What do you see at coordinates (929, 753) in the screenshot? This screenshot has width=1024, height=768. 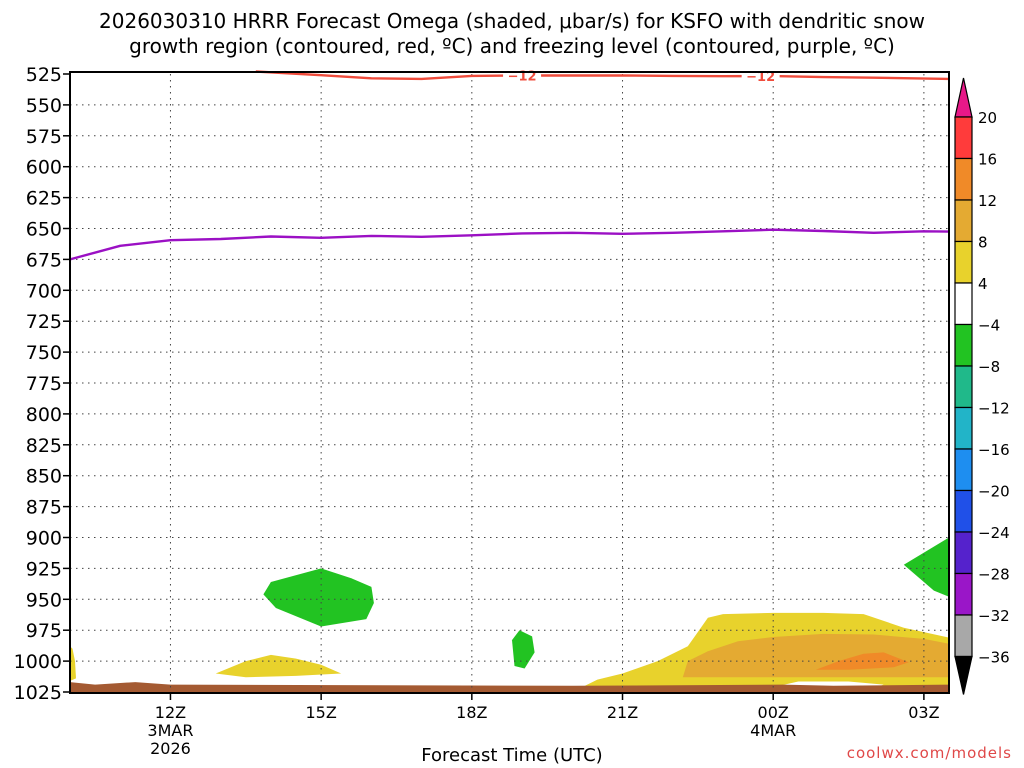 I see `site-credit: coolwx.com/models` at bounding box center [929, 753].